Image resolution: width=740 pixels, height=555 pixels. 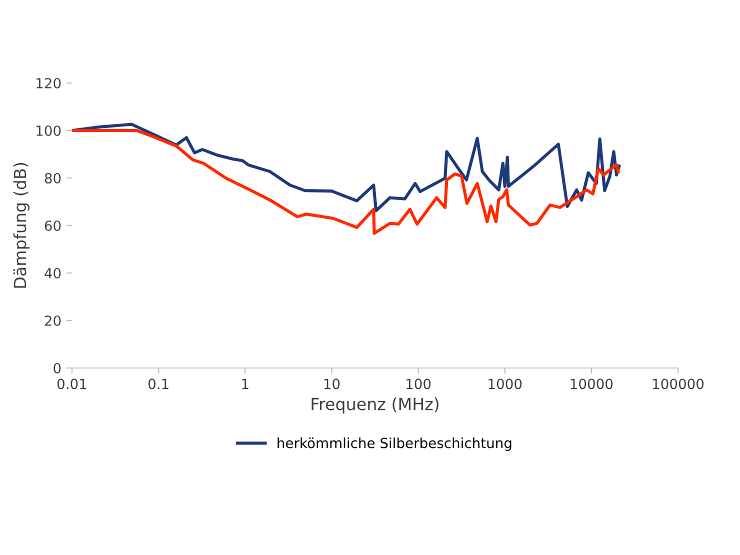 I want to click on y-tick-label: 0, so click(x=57, y=368).